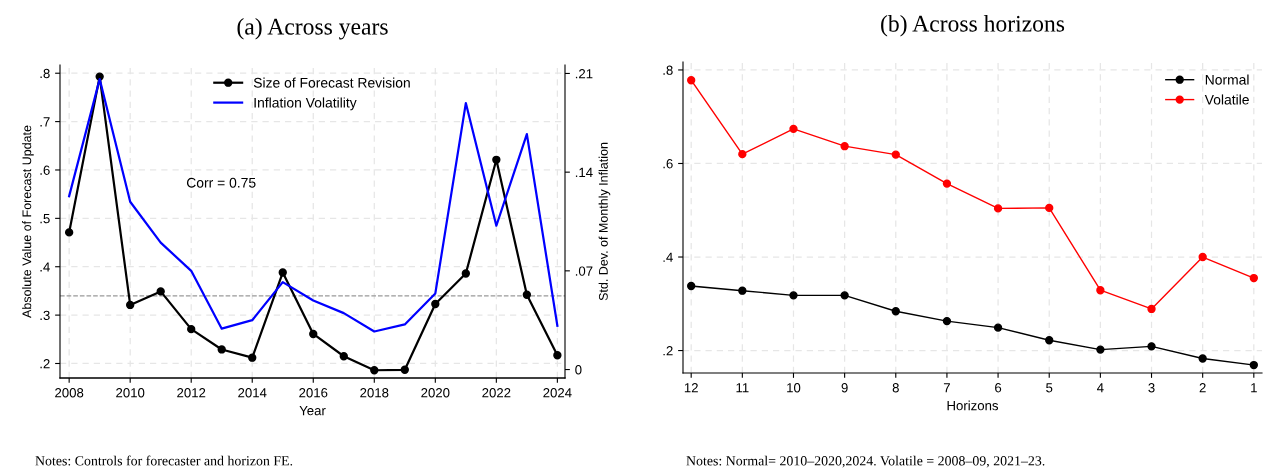 The height and width of the screenshot is (474, 1271). Describe the element at coordinates (557, 393) in the screenshot. I see `x-tick-label: 2024` at that location.